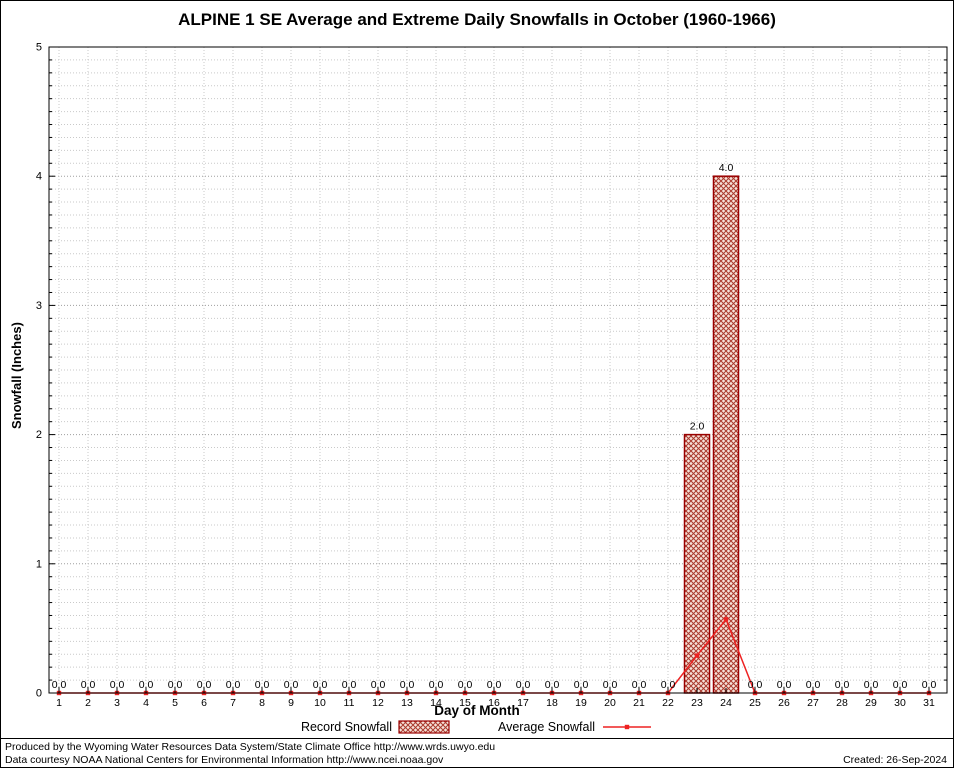 This screenshot has height=768, width=954. What do you see at coordinates (639, 703) in the screenshot?
I see `x-tick-label: 21` at bounding box center [639, 703].